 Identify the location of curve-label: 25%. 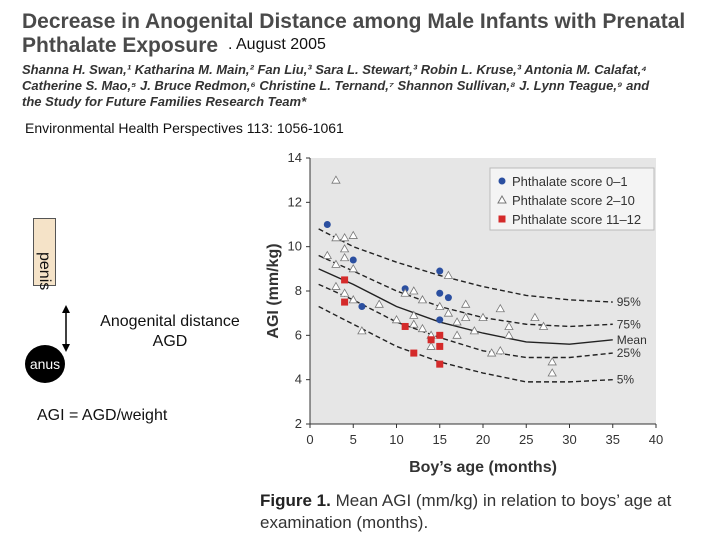
(629, 353).